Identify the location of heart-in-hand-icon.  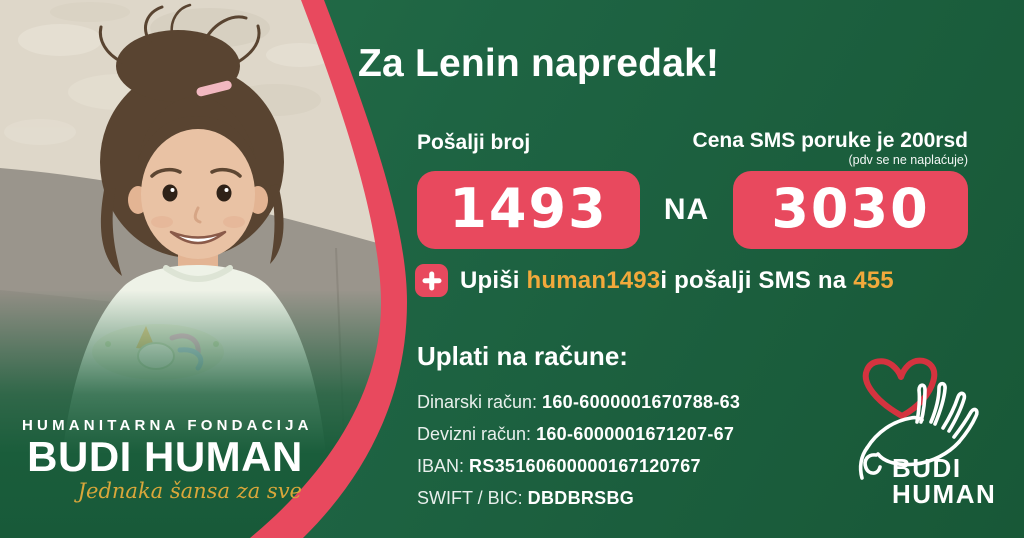
(918, 418).